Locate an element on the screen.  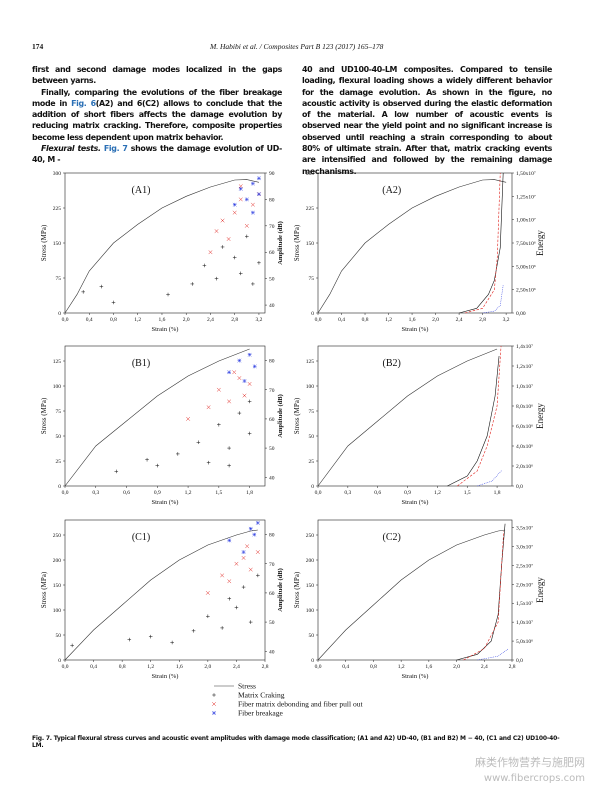
y2-tick-label: 8,0x10⁶ is located at coordinates (524, 407).